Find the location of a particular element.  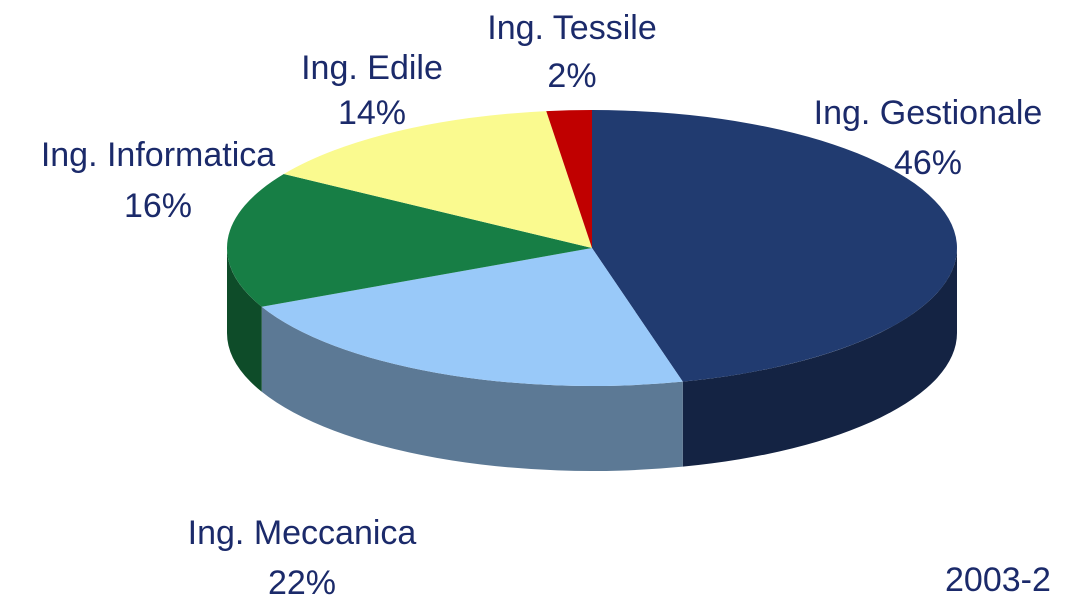

slice-value-label: 2% is located at coordinates (571, 76).